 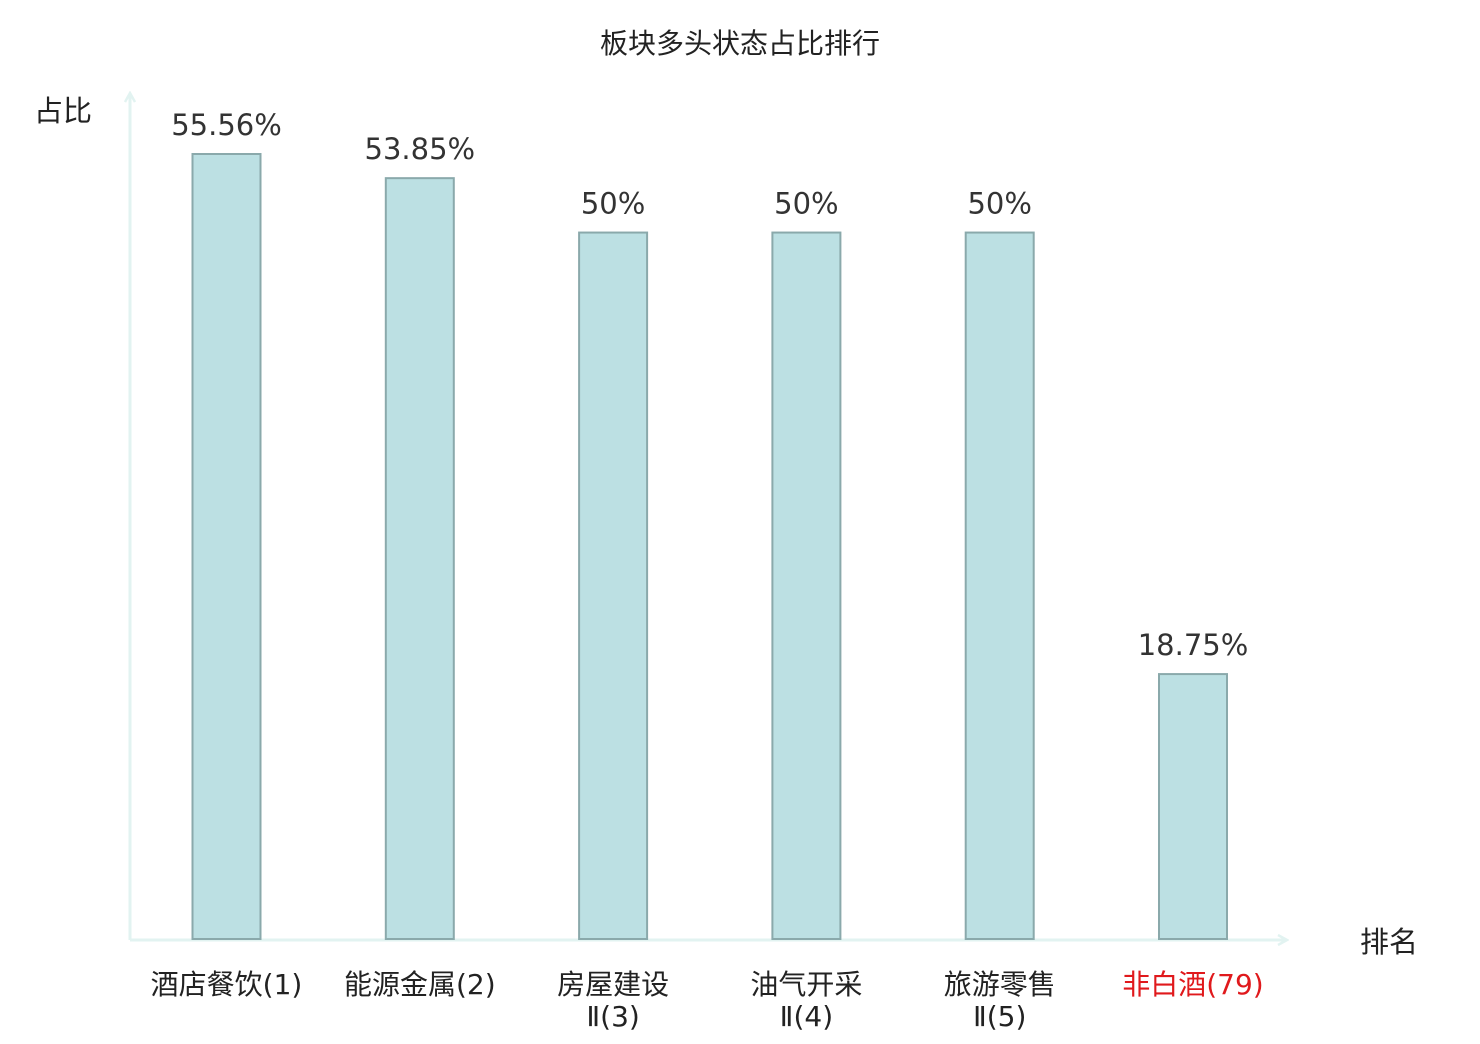 What do you see at coordinates (613, 984) in the screenshot?
I see `category-label-3-line-1: 房屋建设` at bounding box center [613, 984].